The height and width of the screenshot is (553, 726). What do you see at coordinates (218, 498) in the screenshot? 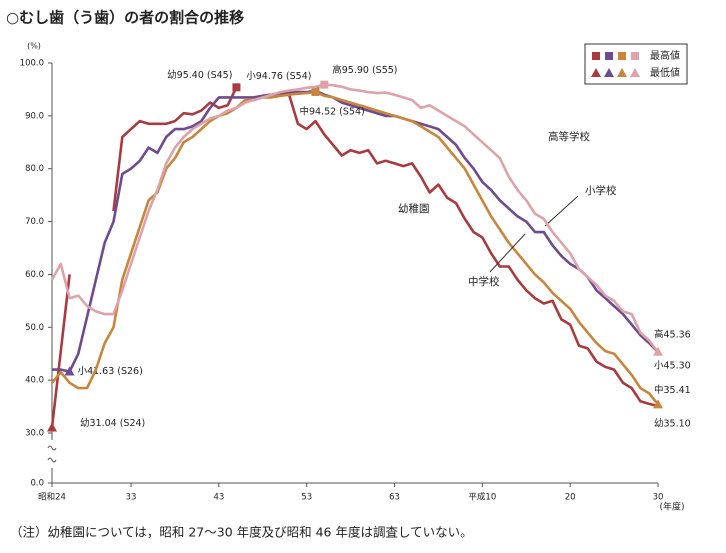
I see `x-tick-label: 43` at bounding box center [218, 498].